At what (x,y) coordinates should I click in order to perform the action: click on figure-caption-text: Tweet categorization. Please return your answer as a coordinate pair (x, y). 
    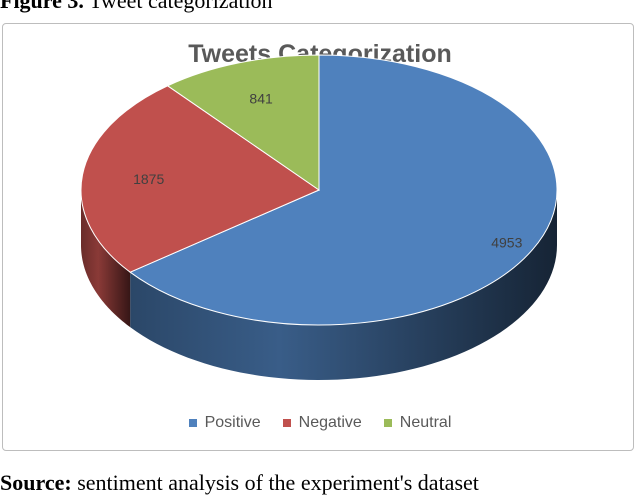
    Looking at the image, I should click on (181, 6).